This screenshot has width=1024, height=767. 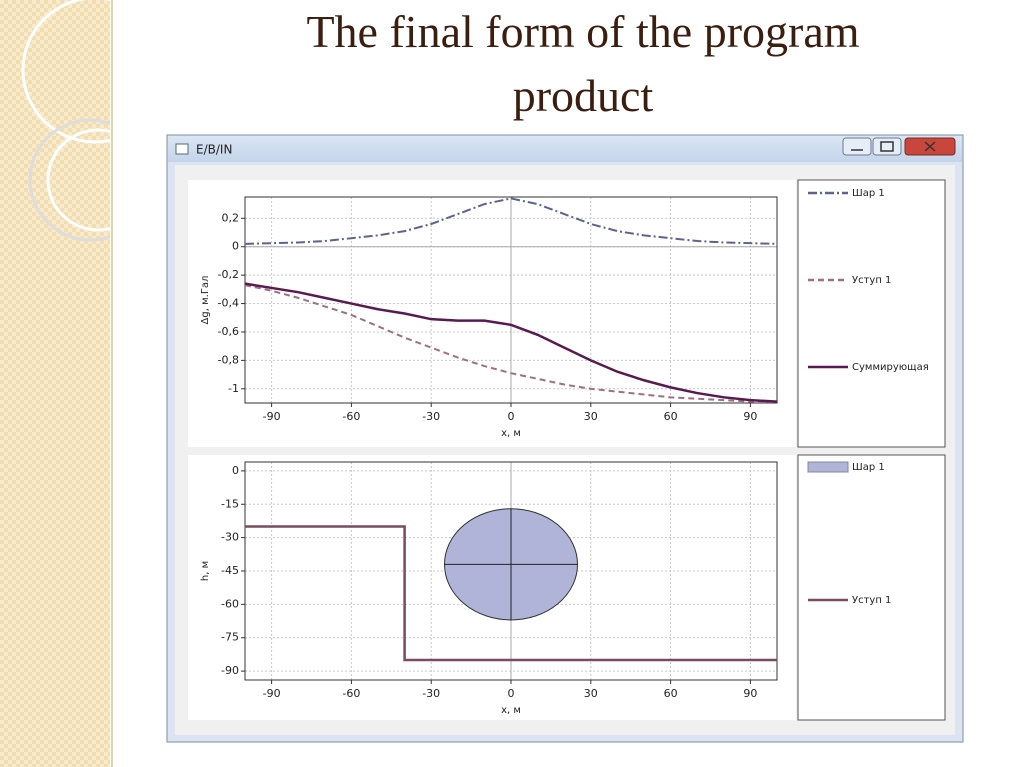 What do you see at coordinates (228, 274) in the screenshot?
I see `y-tick-label: -0,2` at bounding box center [228, 274].